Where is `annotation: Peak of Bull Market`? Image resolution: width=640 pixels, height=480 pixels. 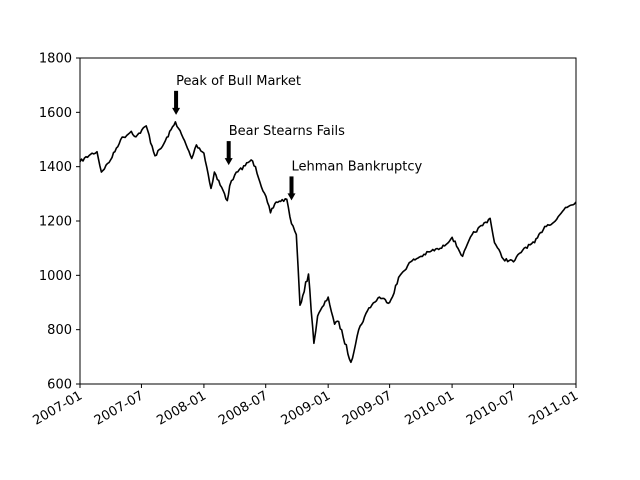 annotation: Peak of Bull Market is located at coordinates (236, 94).